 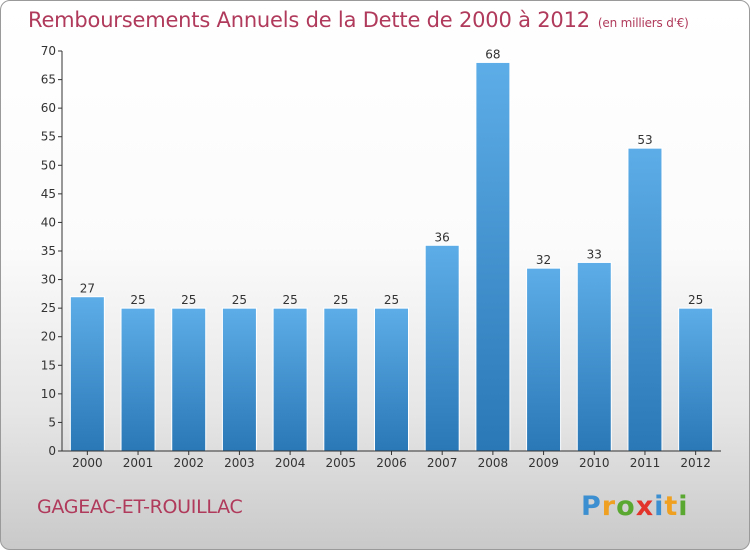 What do you see at coordinates (138, 463) in the screenshot?
I see `x-tick-label: 2001` at bounding box center [138, 463].